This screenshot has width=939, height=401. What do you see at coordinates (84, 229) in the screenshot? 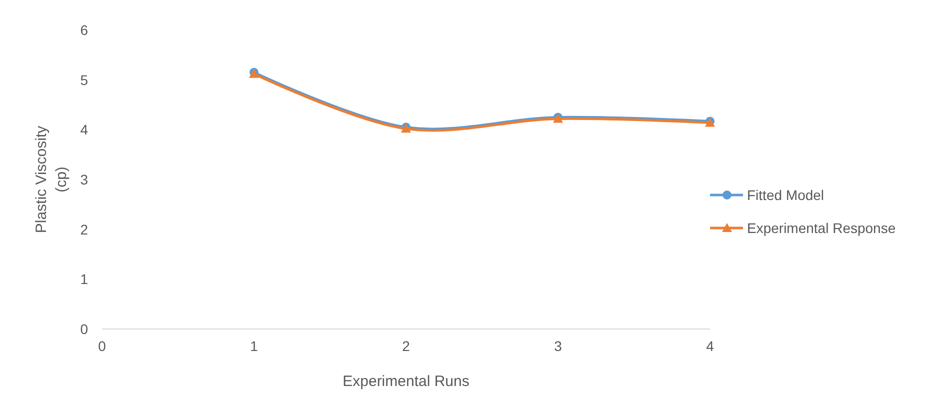
I see `y-tick-label: 2` at bounding box center [84, 229].